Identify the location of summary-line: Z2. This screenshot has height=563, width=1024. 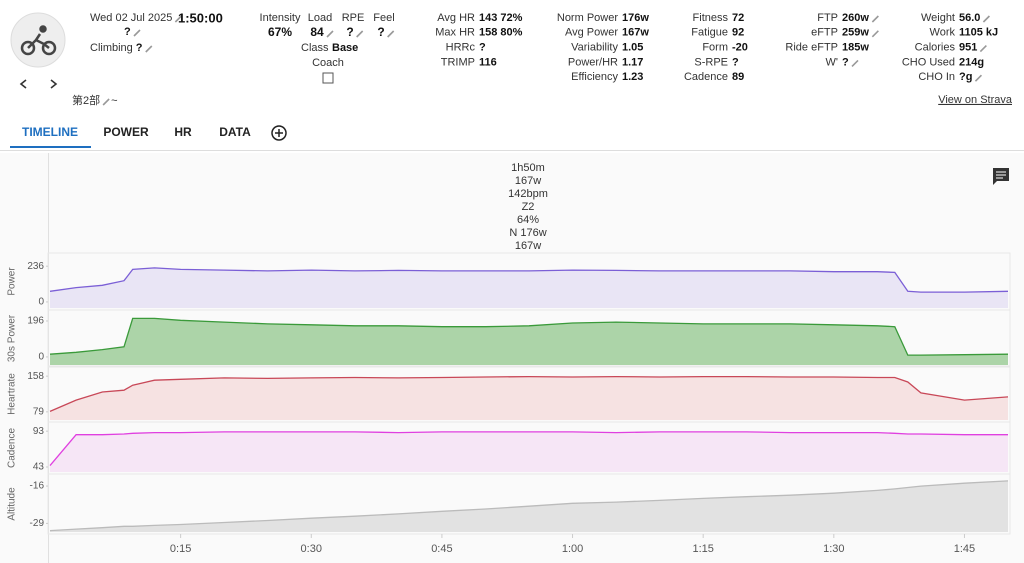
(528, 207).